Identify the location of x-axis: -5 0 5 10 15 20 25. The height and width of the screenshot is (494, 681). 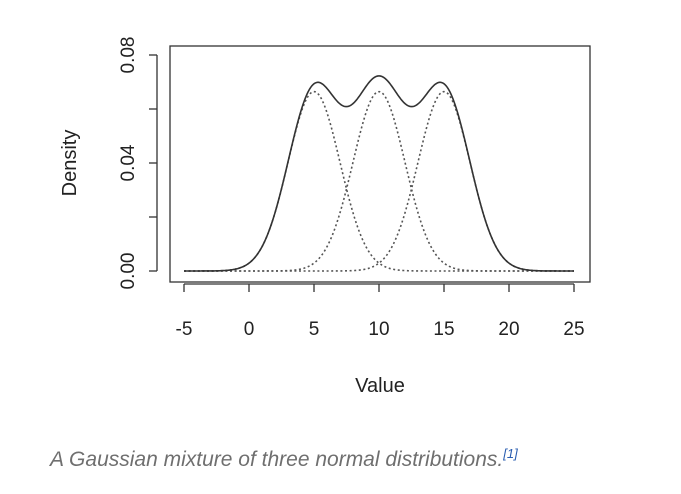
(380, 311).